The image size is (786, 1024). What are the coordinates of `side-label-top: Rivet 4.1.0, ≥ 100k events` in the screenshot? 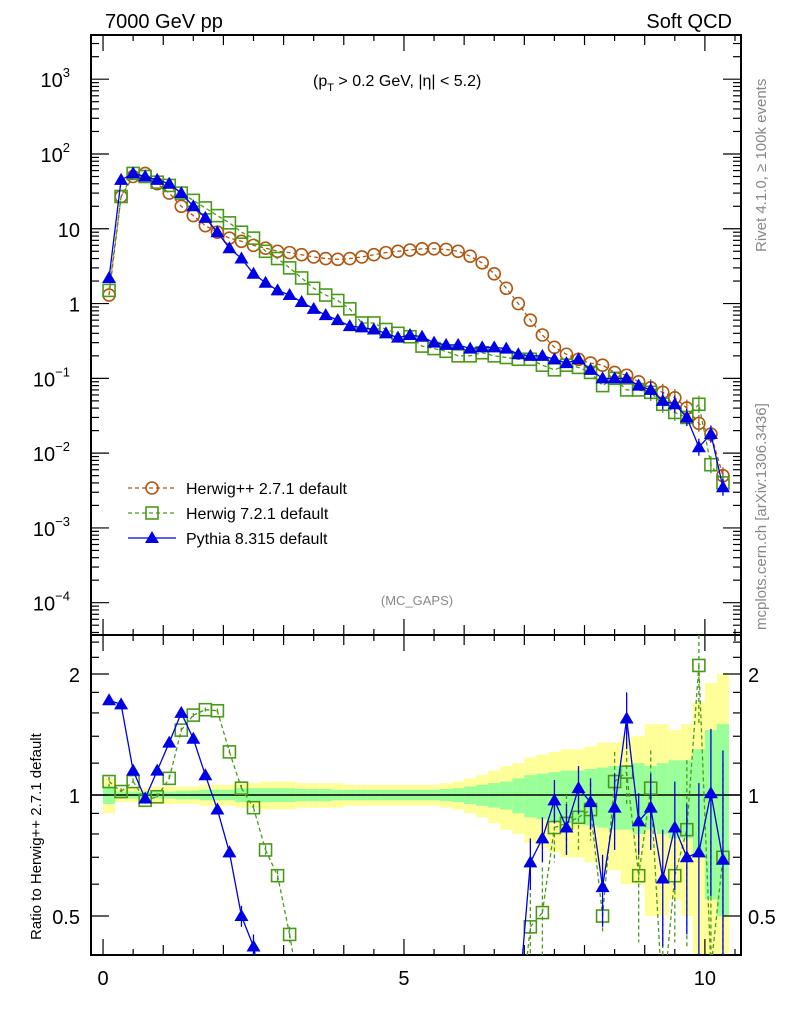 It's located at (761, 165).